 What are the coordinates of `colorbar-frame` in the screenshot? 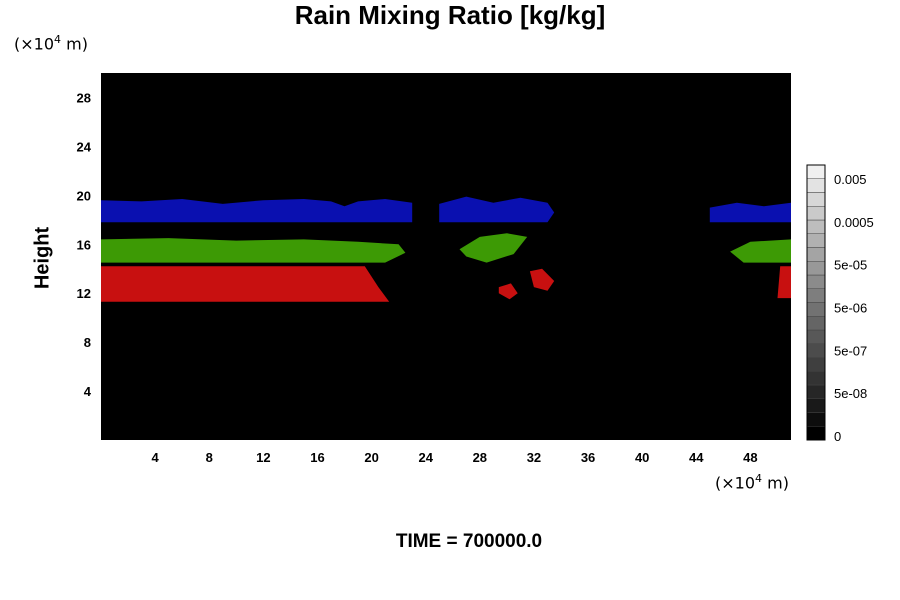 It's located at (816, 302).